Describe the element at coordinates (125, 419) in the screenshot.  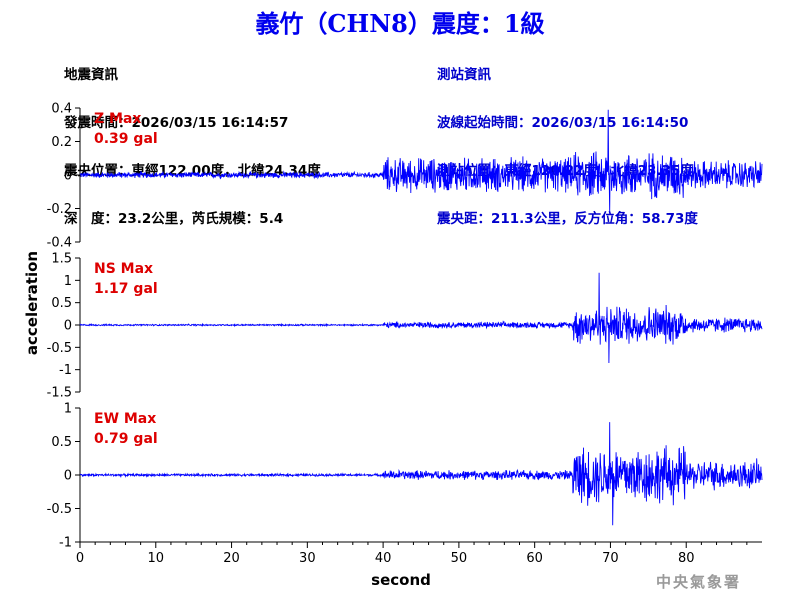
I see `max-label: EW Max` at that location.